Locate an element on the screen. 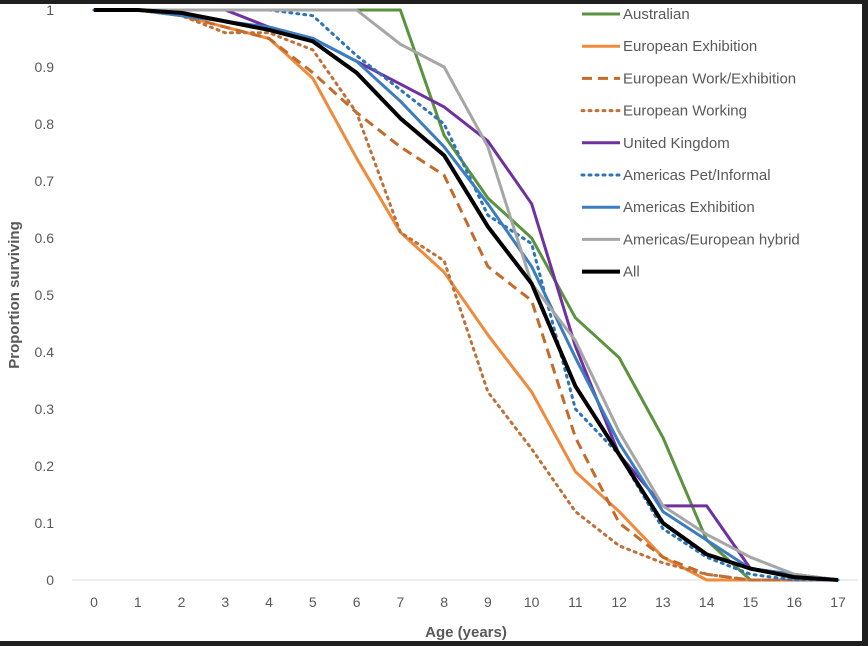 The width and height of the screenshot is (868, 646). y-tick-label: 0.2 is located at coordinates (45, 466).